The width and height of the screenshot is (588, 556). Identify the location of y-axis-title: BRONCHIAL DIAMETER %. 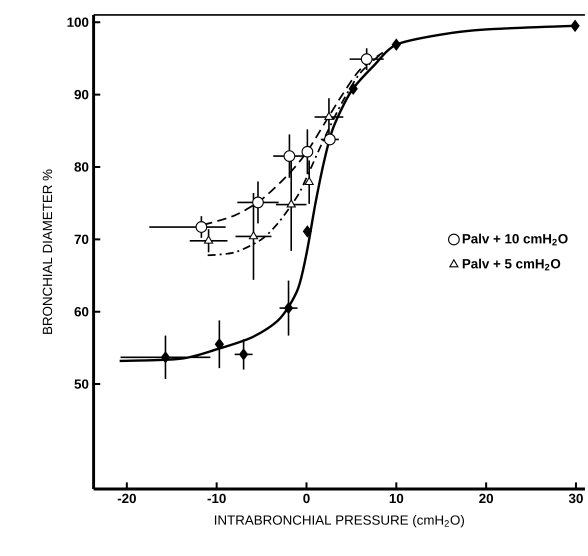
(47, 251).